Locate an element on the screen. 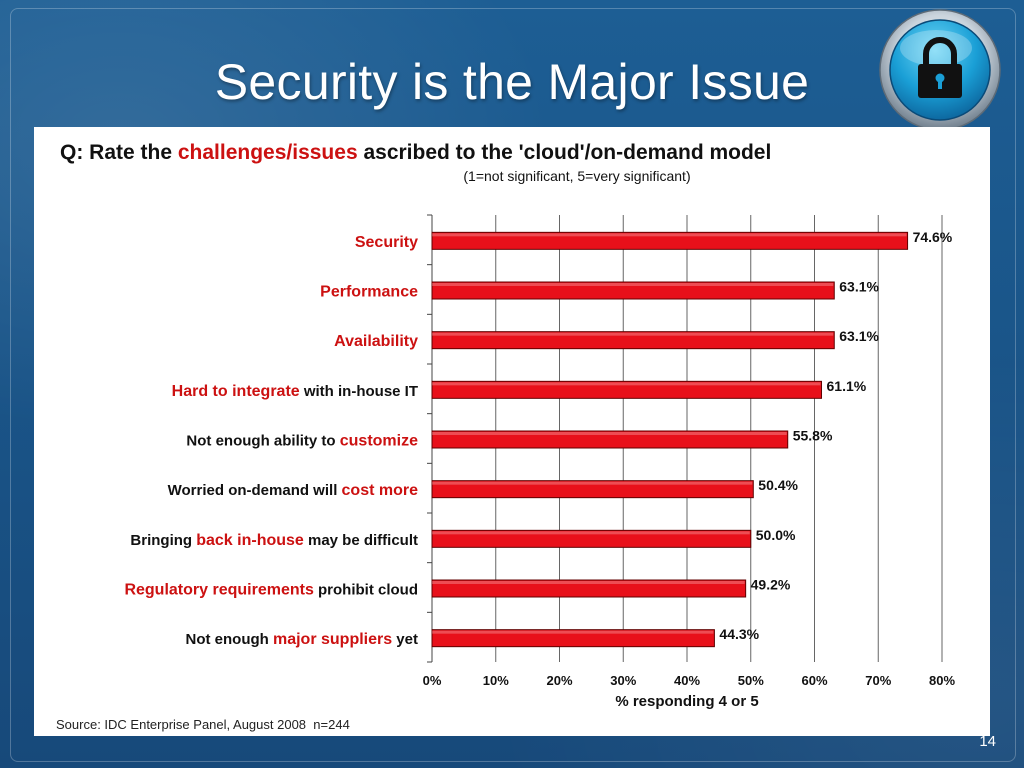  category-label-text: may be difficult is located at coordinates (361, 540).